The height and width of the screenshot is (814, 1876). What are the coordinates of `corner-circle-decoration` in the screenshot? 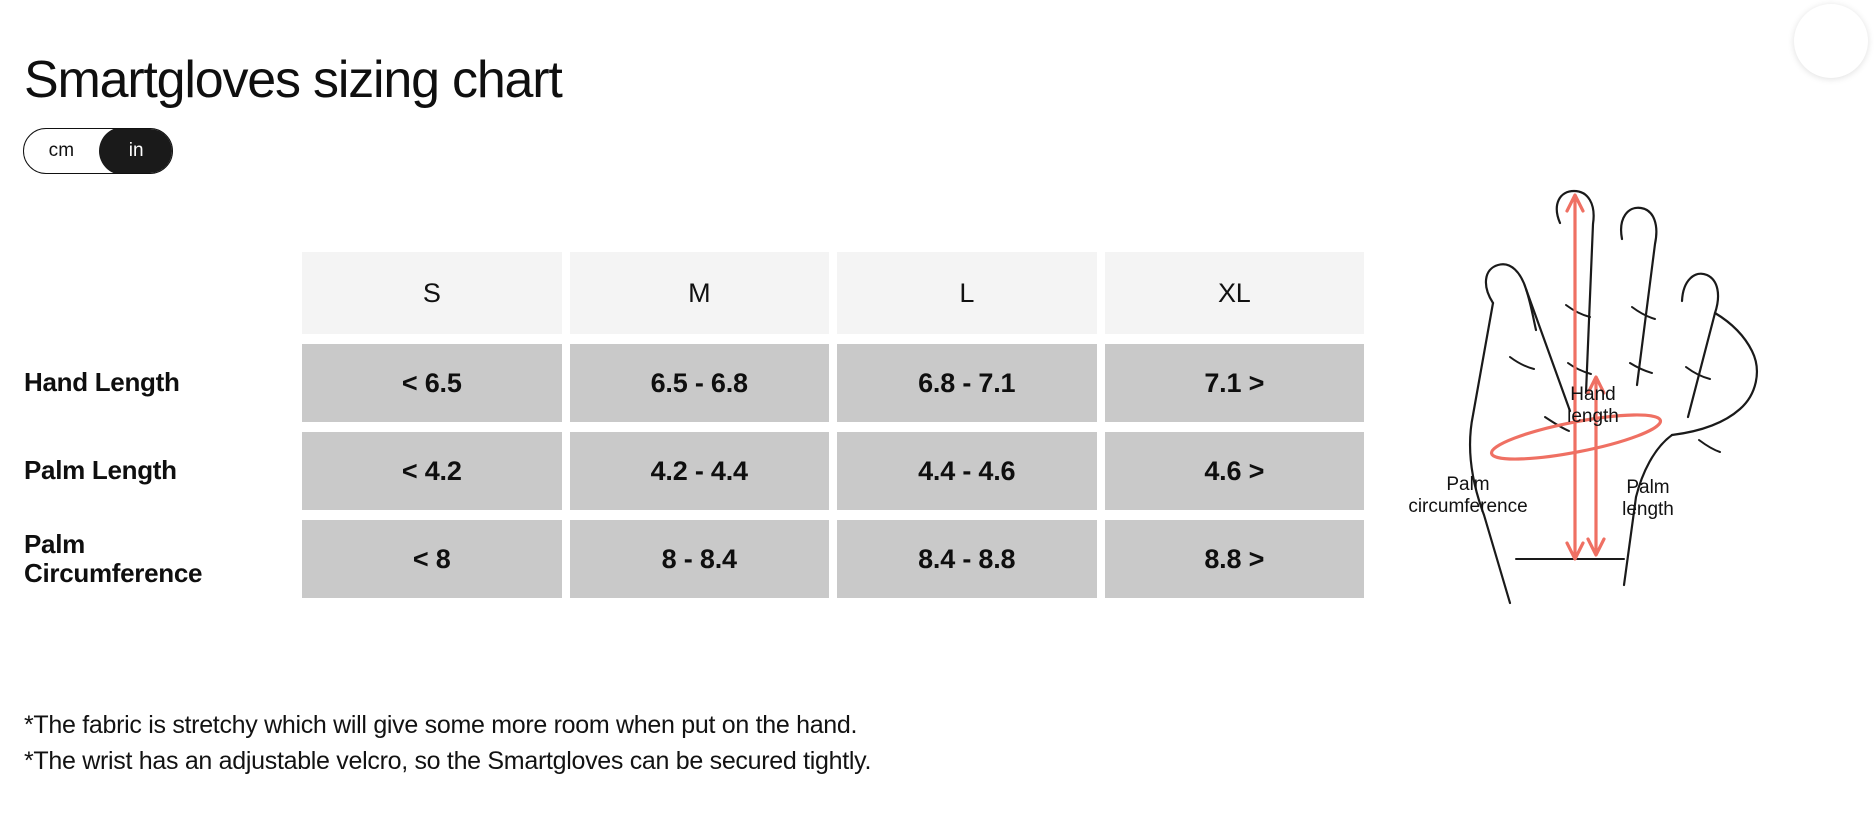 It's located at (1831, 41).